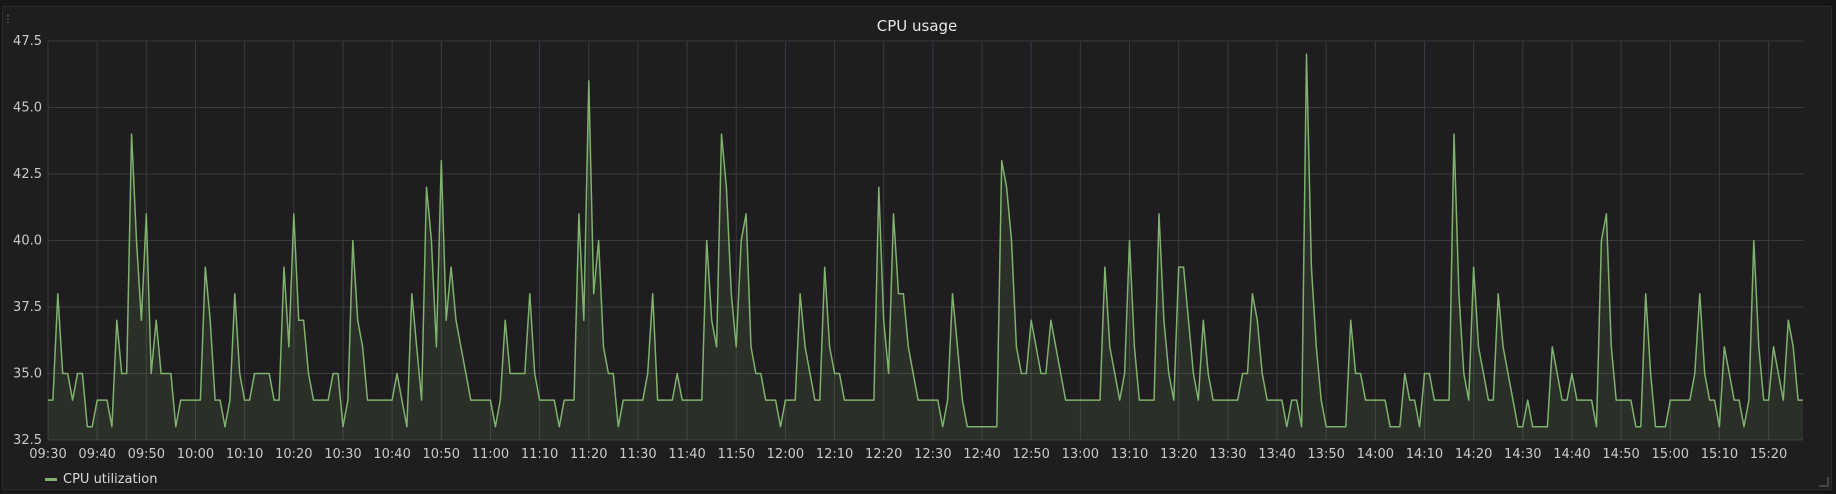 Image resolution: width=1836 pixels, height=494 pixels. Describe the element at coordinates (293, 454) in the screenshot. I see `x-tick-label: 10:20` at that location.